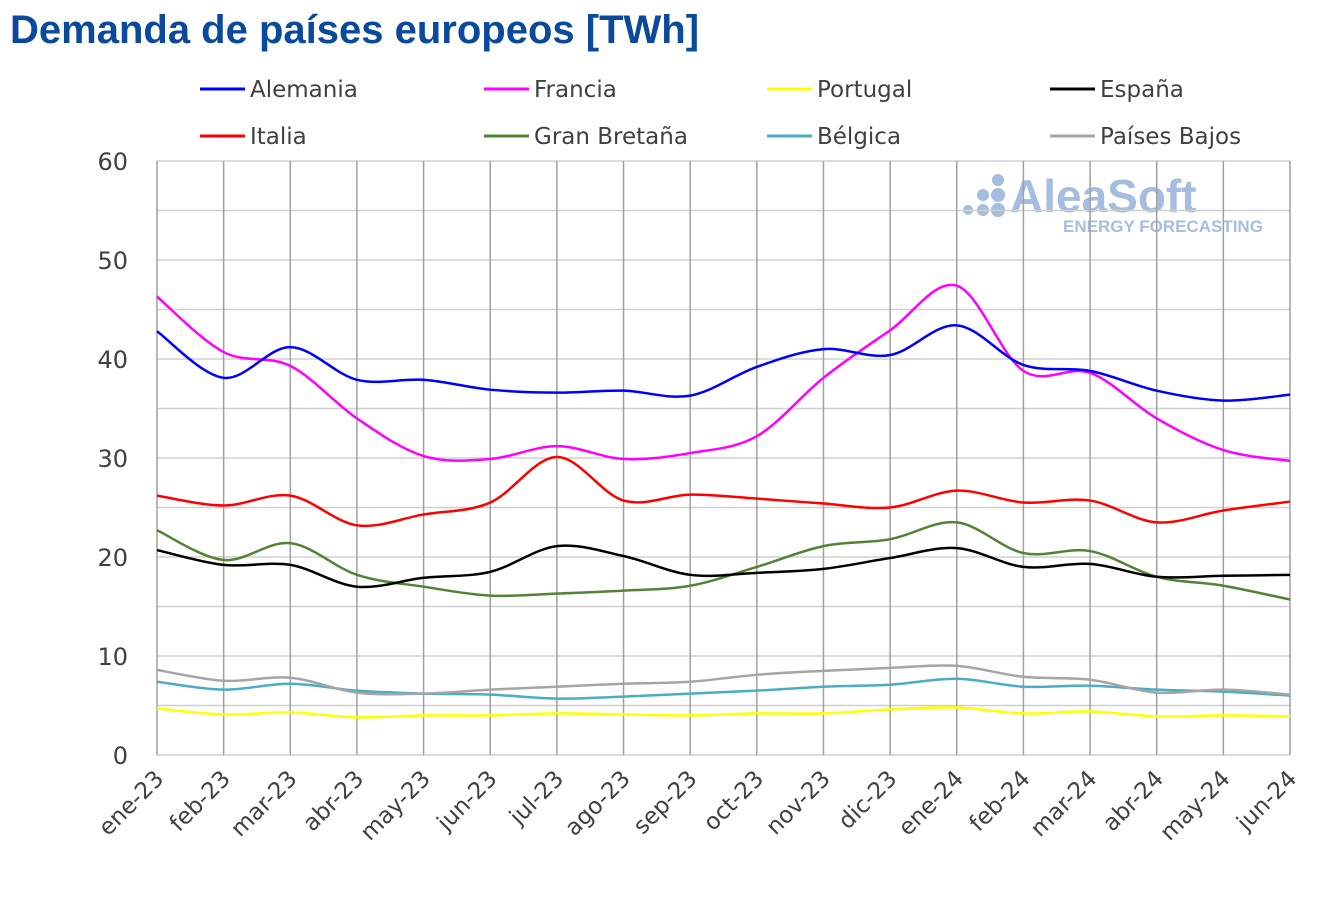  Describe the element at coordinates (264, 804) in the screenshot. I see `x-tick-label: mar-23` at that location.